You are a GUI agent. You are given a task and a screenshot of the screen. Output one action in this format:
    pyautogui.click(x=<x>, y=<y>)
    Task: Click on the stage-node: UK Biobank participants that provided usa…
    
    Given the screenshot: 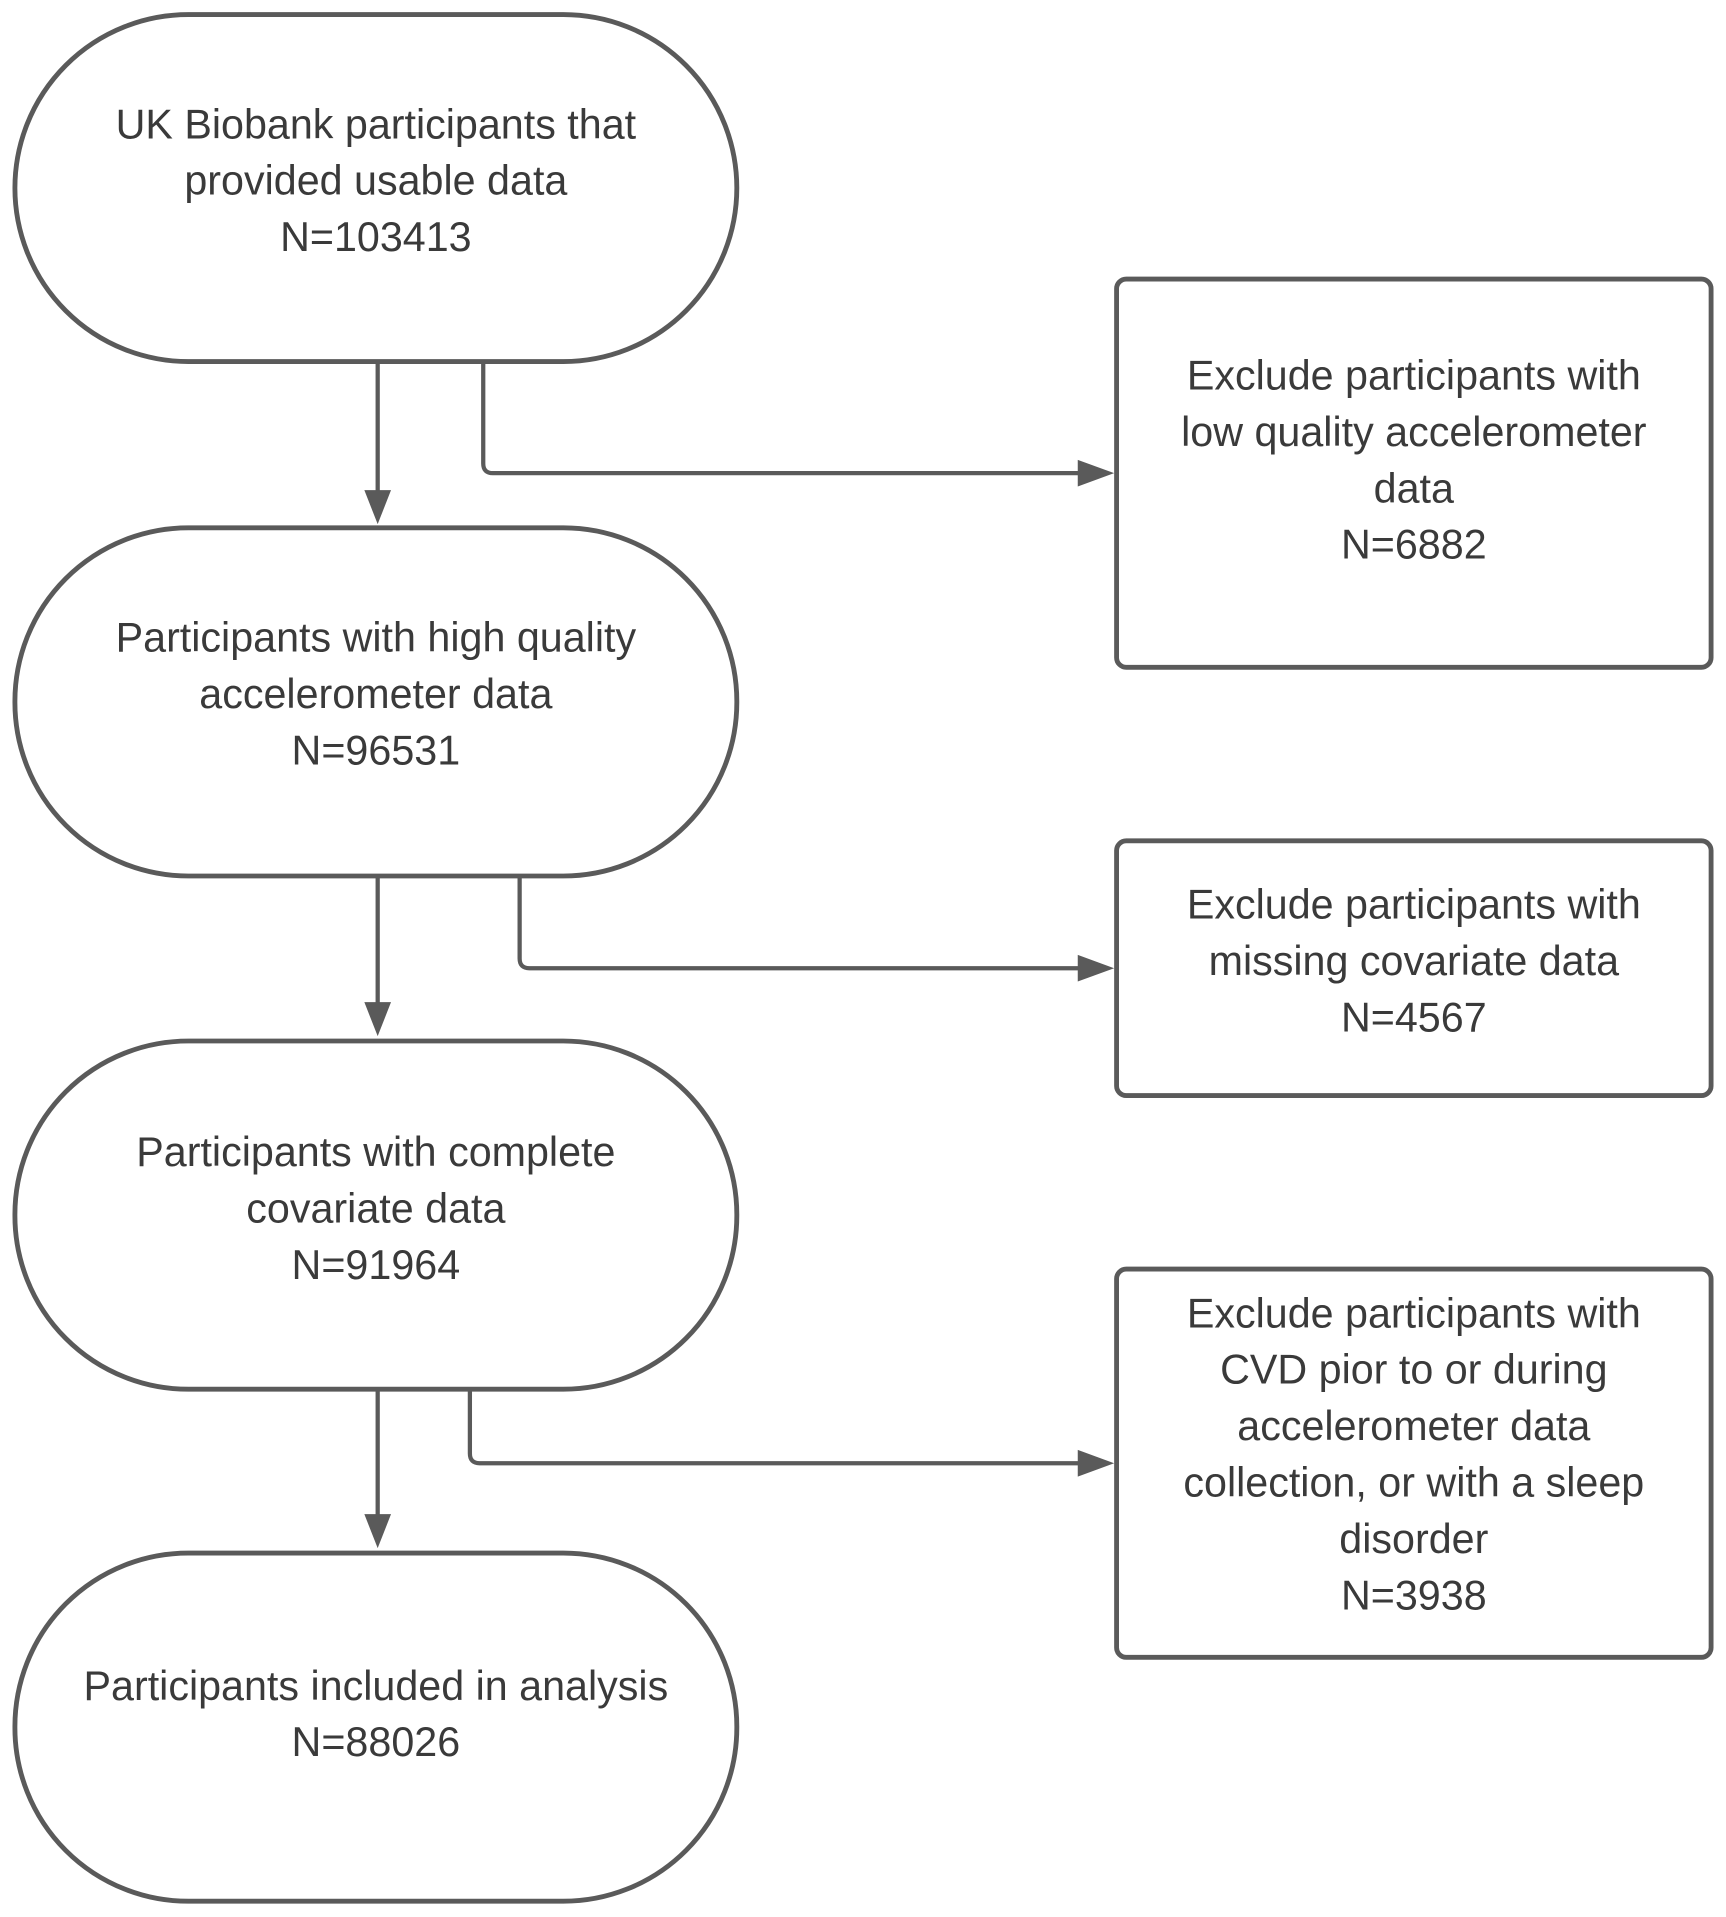 What is the action you would take?
    pyautogui.click(x=376, y=188)
    